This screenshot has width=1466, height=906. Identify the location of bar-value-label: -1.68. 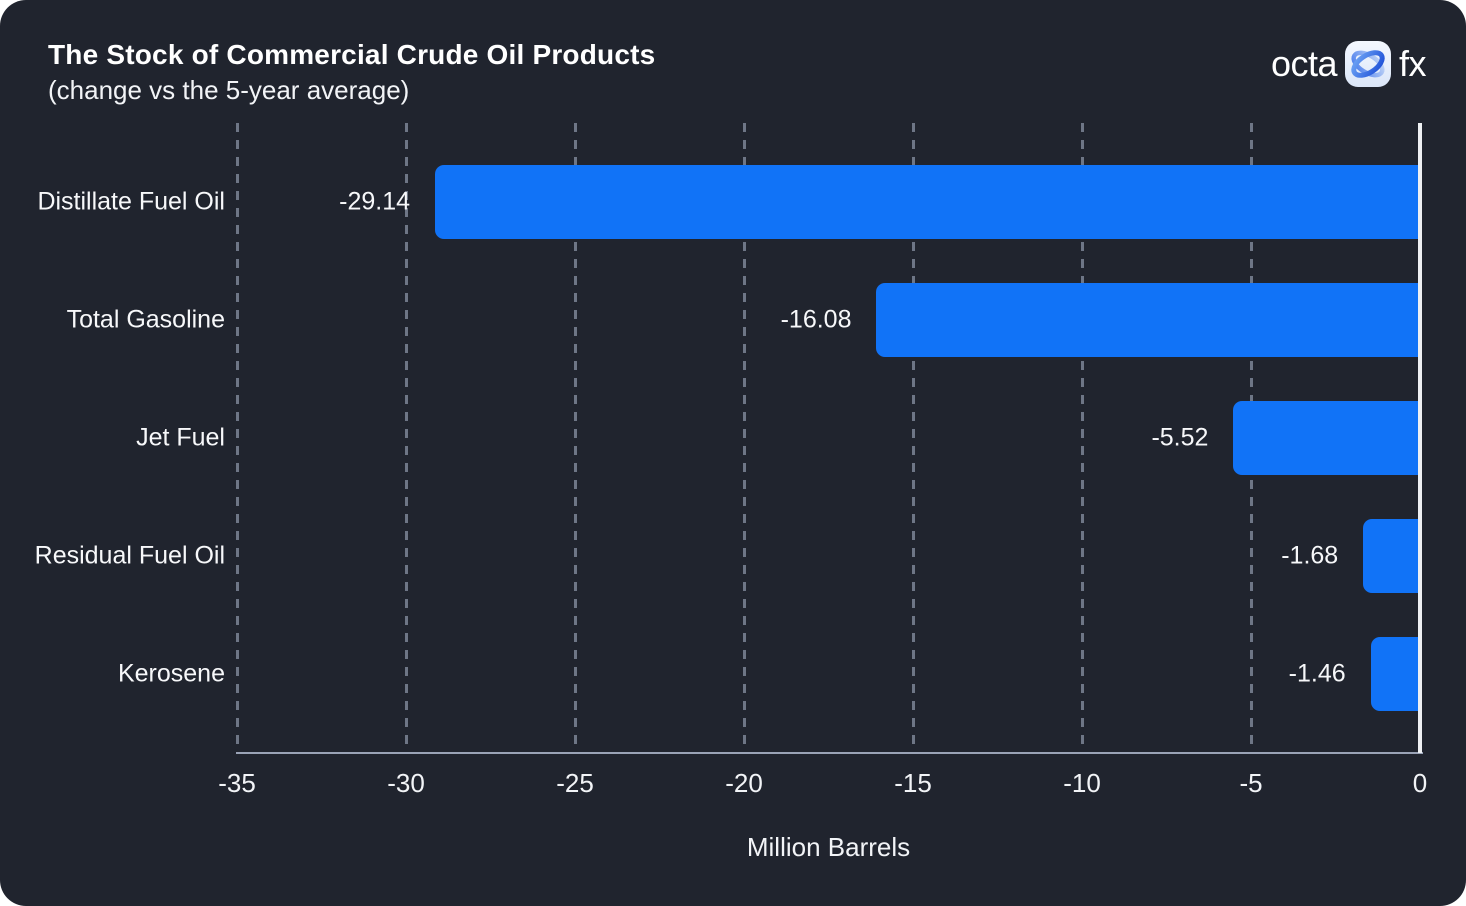
(1310, 555).